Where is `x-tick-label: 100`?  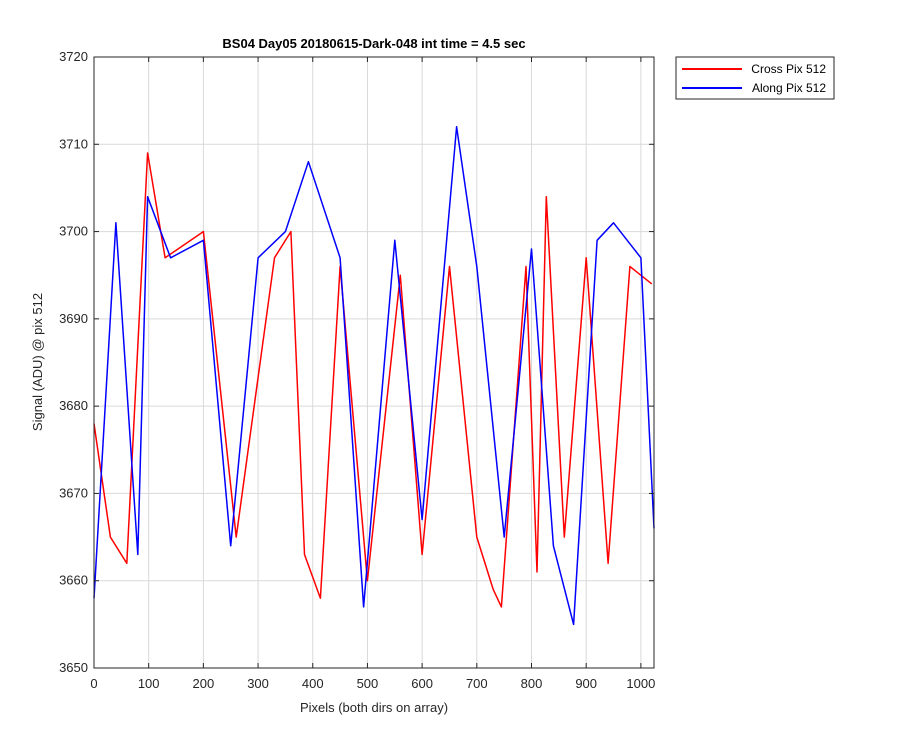
x-tick-label: 100 is located at coordinates (149, 683).